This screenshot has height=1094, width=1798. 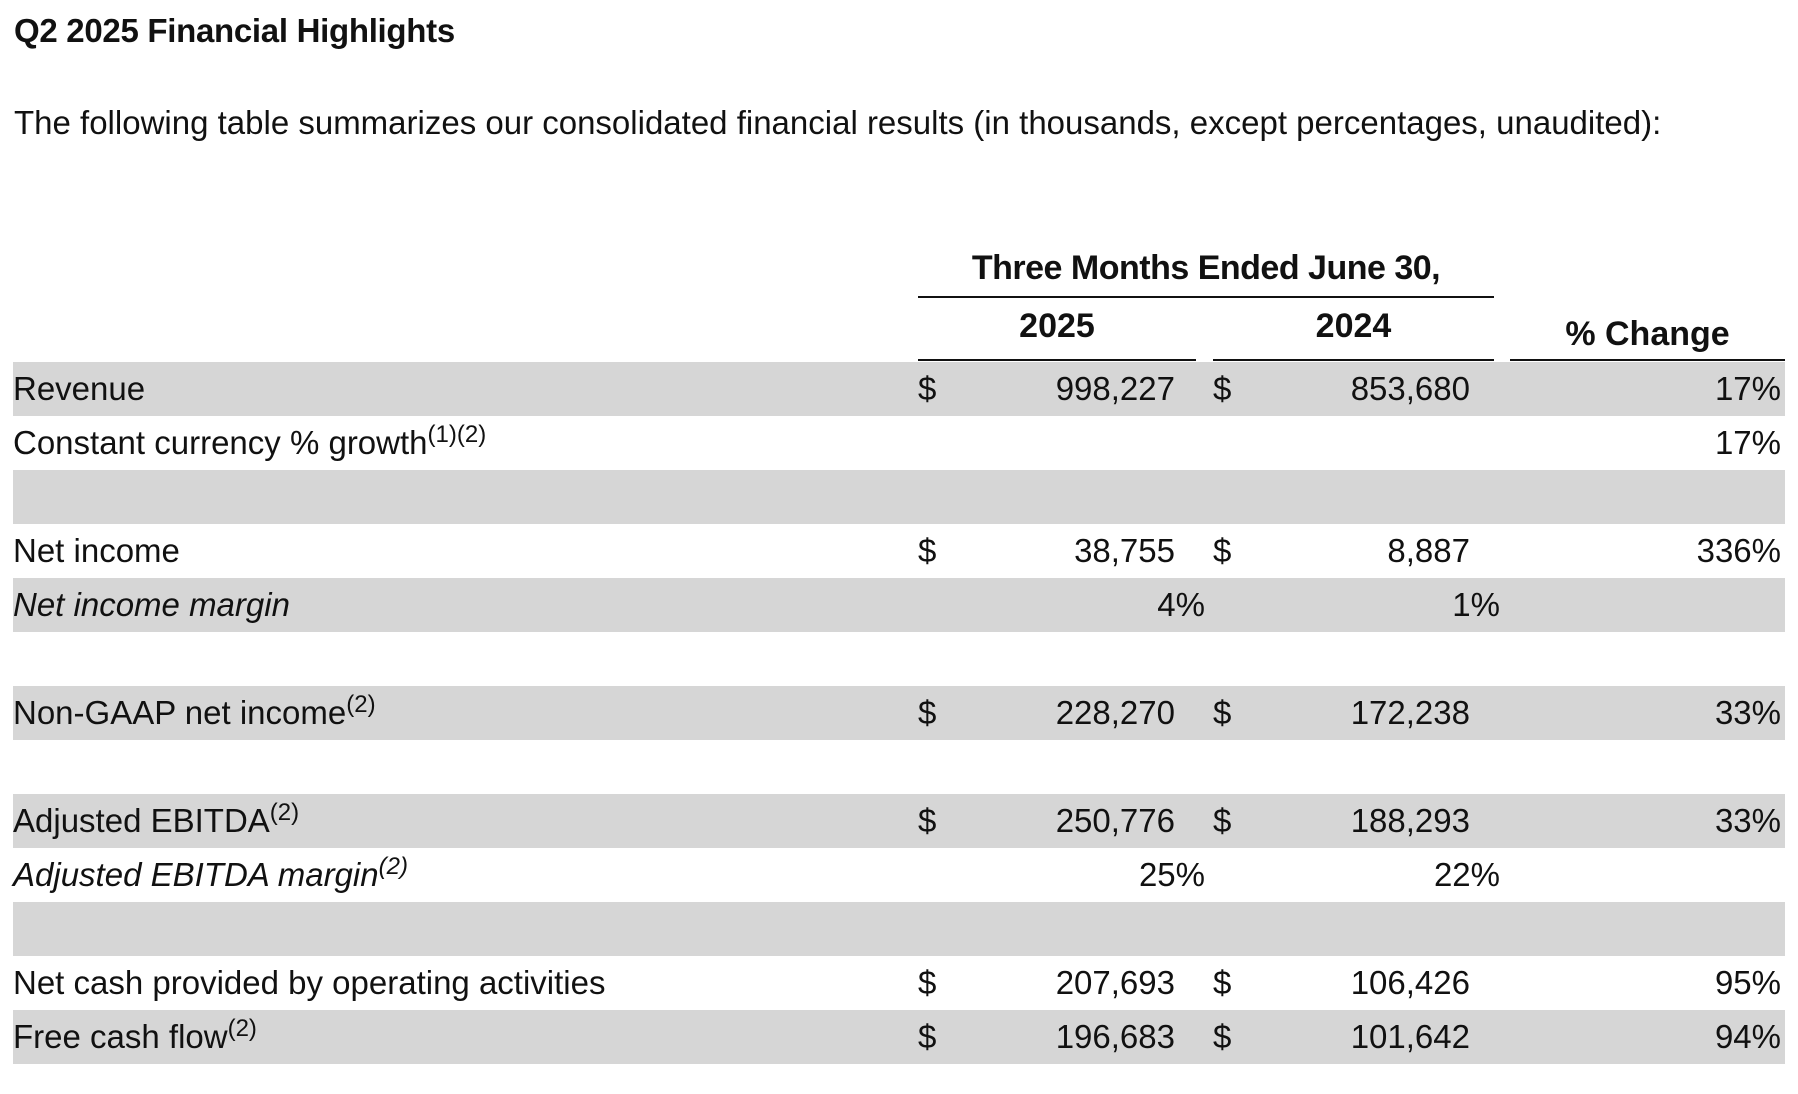 I want to click on group-header-rule, so click(x=1206, y=297).